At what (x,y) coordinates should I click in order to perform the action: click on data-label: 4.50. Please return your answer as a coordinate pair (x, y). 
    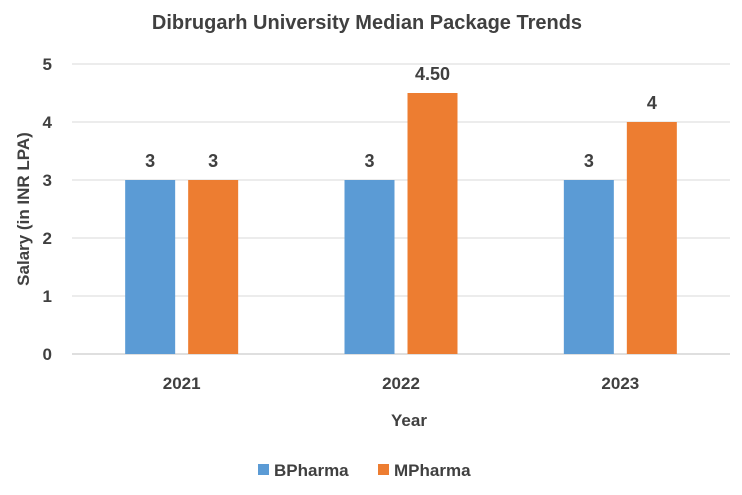
    Looking at the image, I should click on (432, 74).